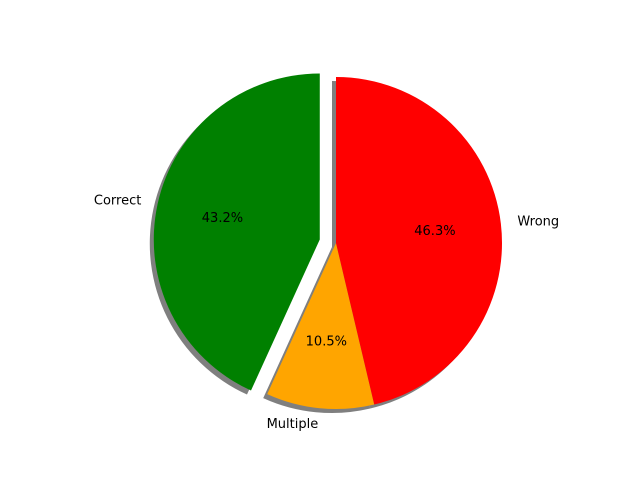 The height and width of the screenshot is (480, 640). Describe the element at coordinates (538, 221) in the screenshot. I see `slice-label-wrong: Wrong` at that location.